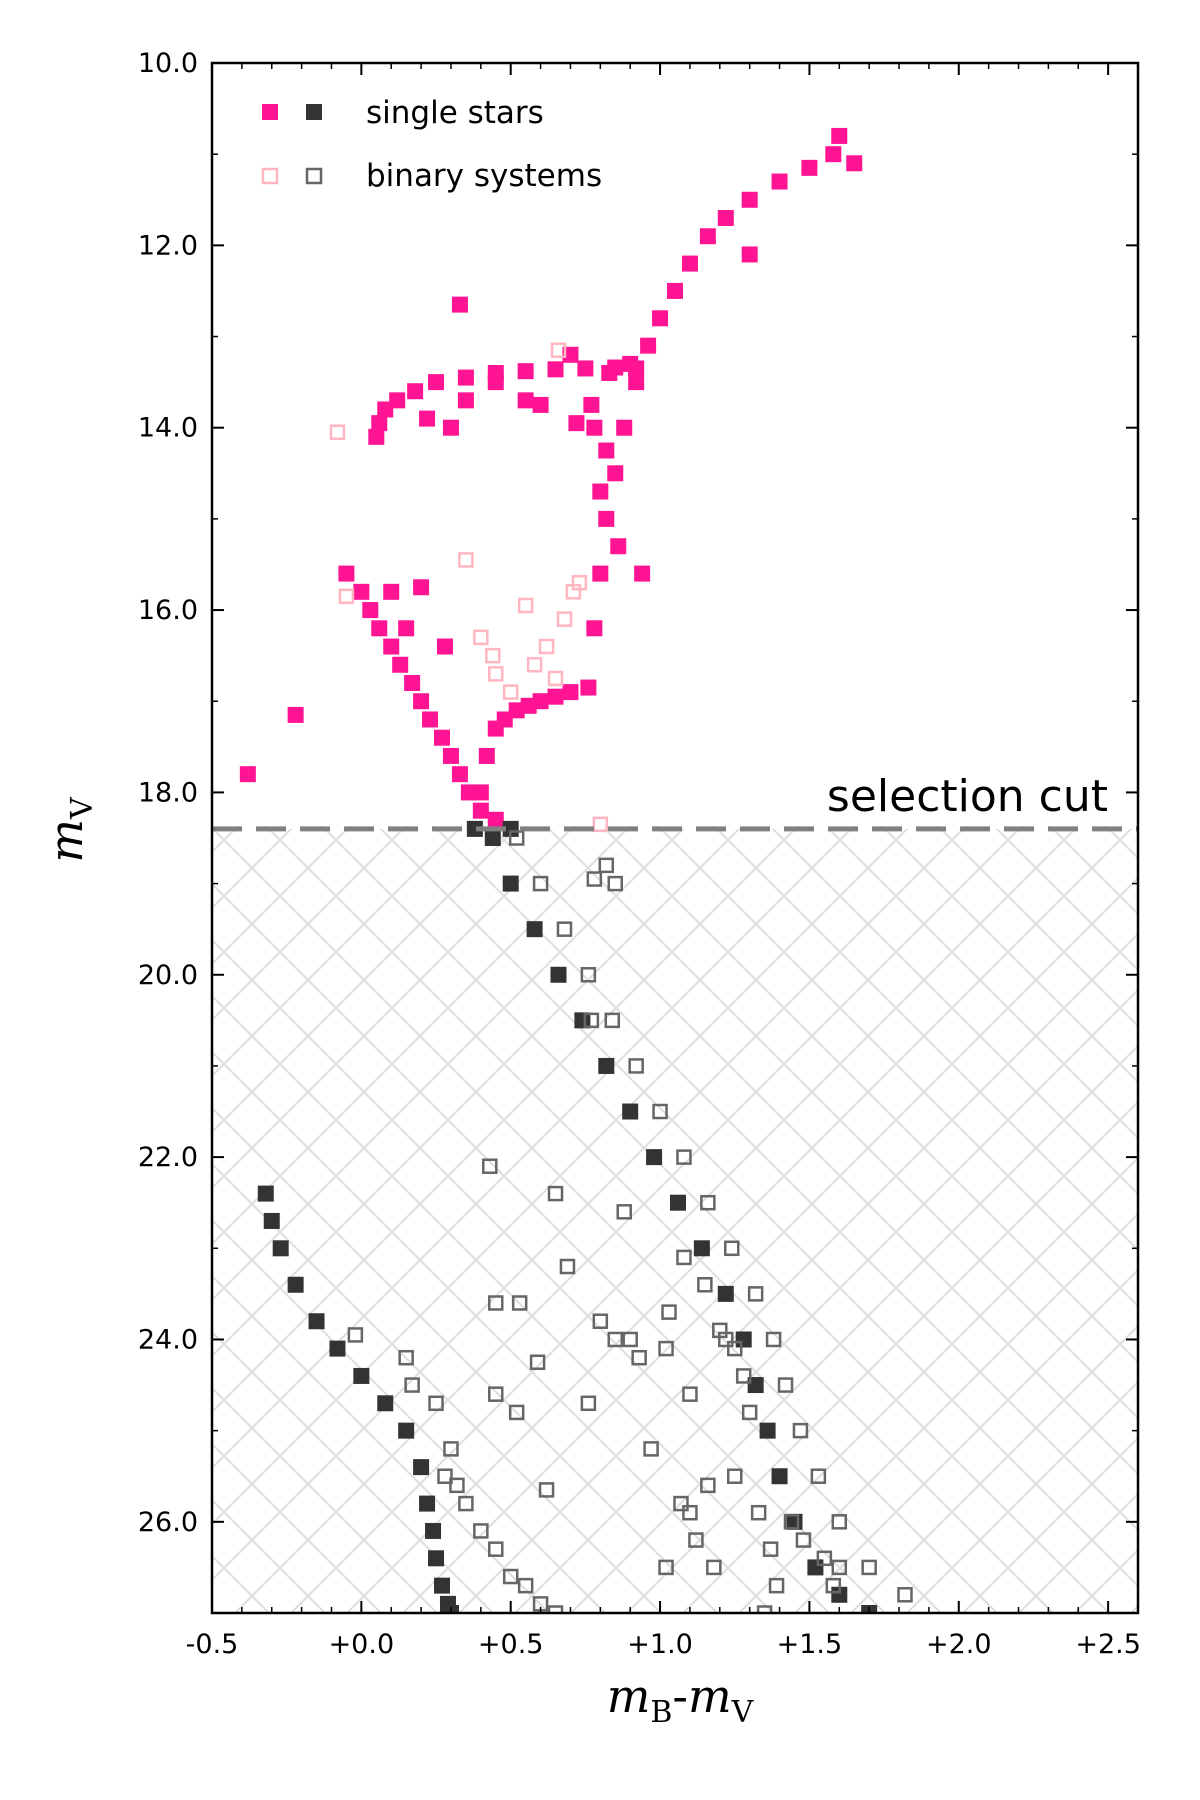 The height and width of the screenshot is (1800, 1200). What do you see at coordinates (431, 144) in the screenshot?
I see `legend: single stars binary systems` at bounding box center [431, 144].